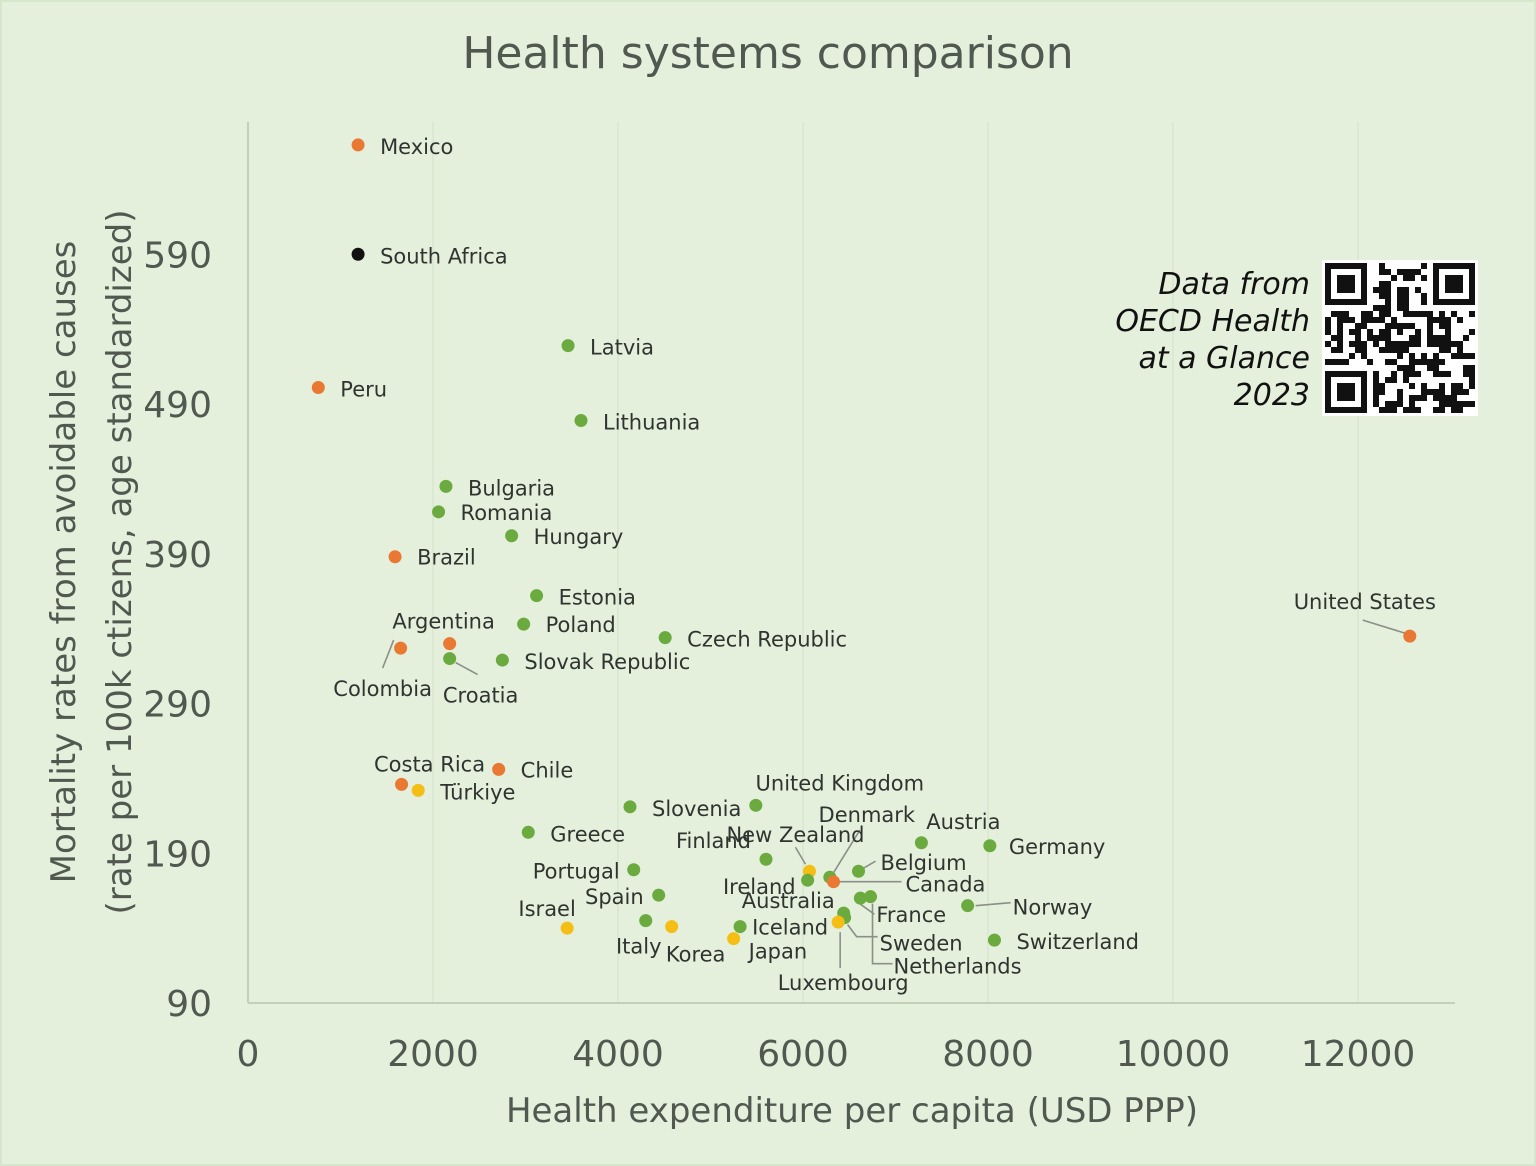  I want to click on point-slovenia, so click(630, 807).